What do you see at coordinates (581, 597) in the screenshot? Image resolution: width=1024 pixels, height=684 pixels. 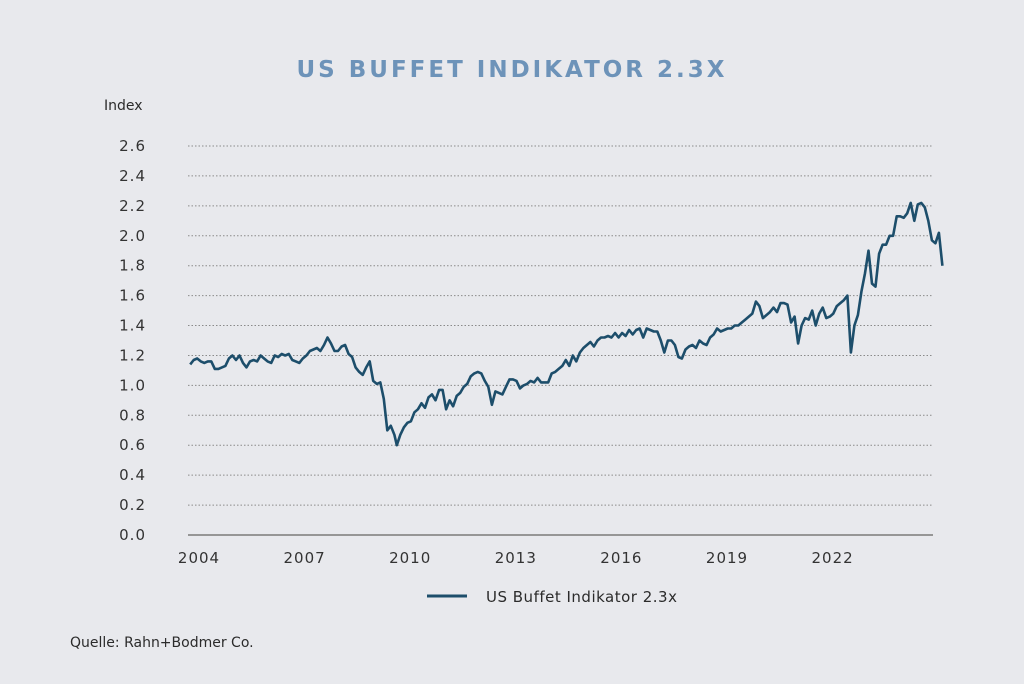 I see `legend-label: US Buffet Indikator 2.3x` at bounding box center [581, 597].